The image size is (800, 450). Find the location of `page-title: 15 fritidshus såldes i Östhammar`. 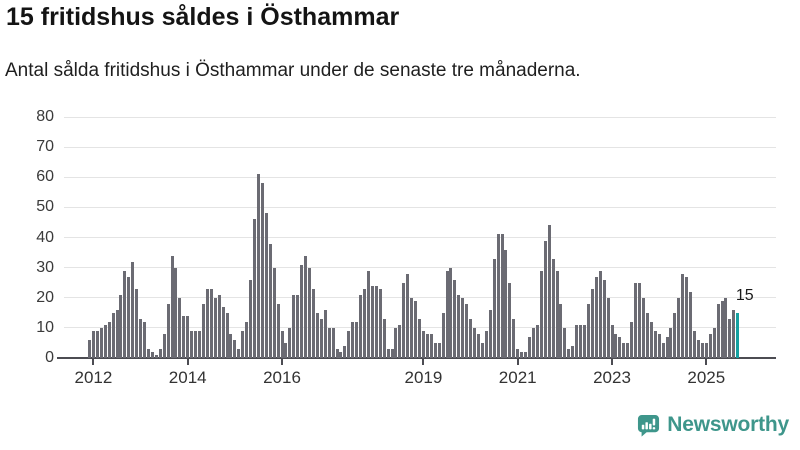

page-title: 15 fritidshus såldes i Östhammar is located at coordinates (203, 17).